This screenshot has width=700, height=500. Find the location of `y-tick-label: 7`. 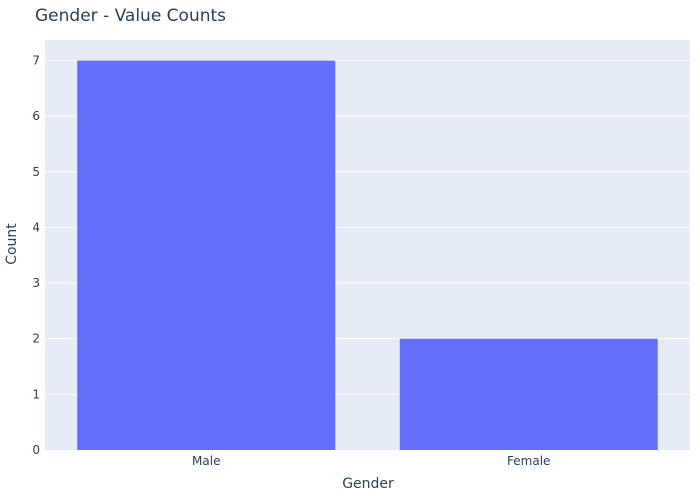

y-tick-label: 7 is located at coordinates (36, 61).